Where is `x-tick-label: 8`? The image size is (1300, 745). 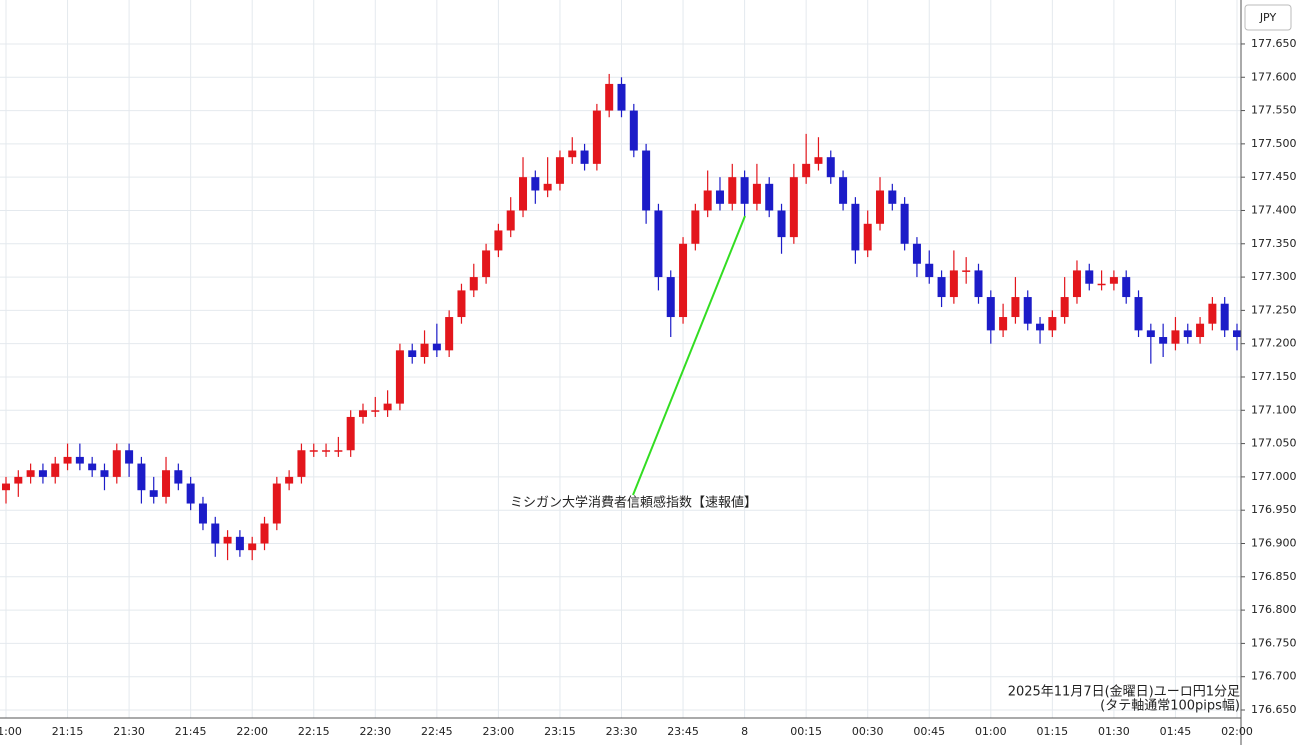 x-tick-label: 8 is located at coordinates (744, 731).